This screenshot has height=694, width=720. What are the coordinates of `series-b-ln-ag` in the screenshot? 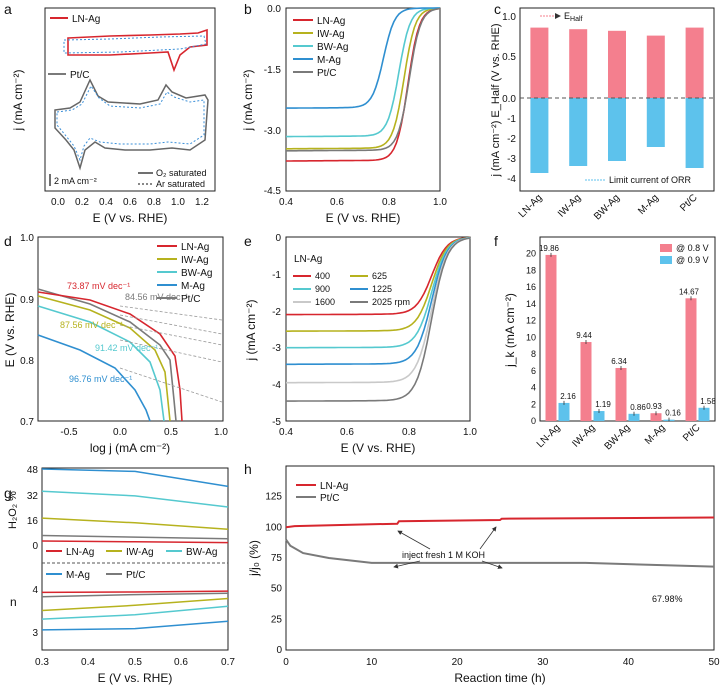 It's located at (363, 84).